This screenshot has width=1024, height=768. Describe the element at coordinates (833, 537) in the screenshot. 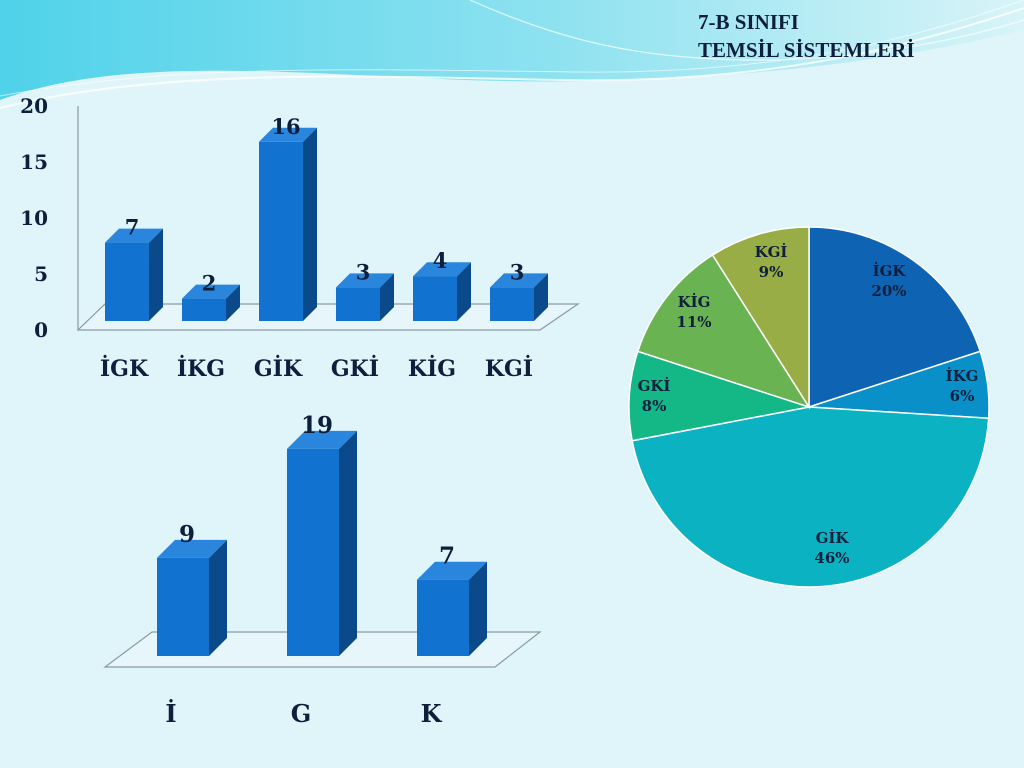

I see `pie-label: GİK` at that location.